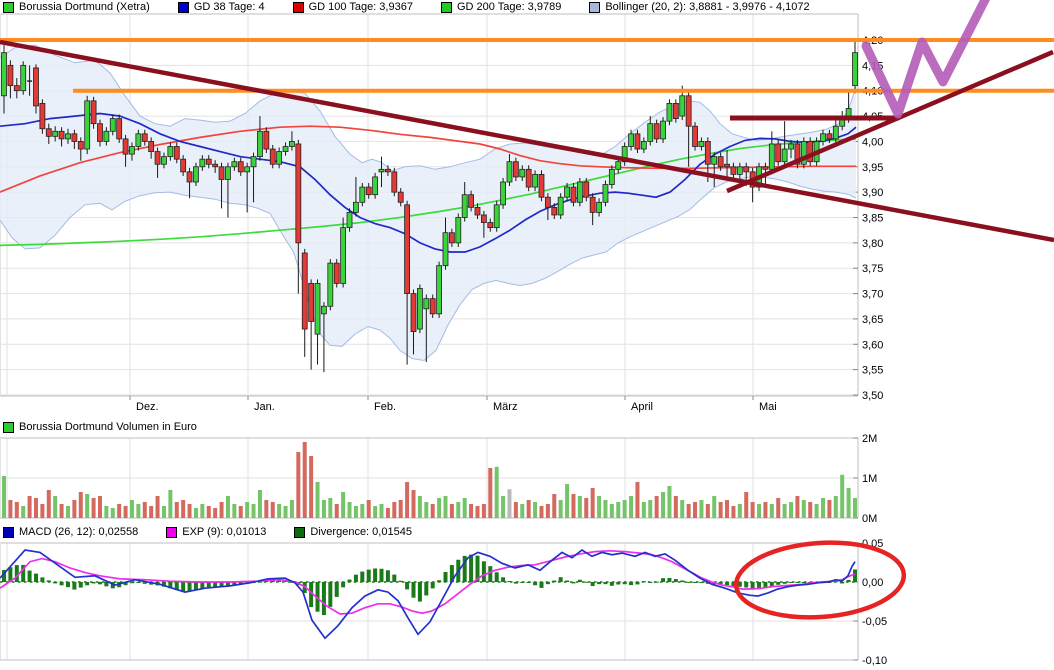 Image resolution: width=1054 pixels, height=670 pixels. What do you see at coordinates (100, 427) in the screenshot?
I see `legend-item-volume: Borussia Dortmund Volumen in Euro` at bounding box center [100, 427].